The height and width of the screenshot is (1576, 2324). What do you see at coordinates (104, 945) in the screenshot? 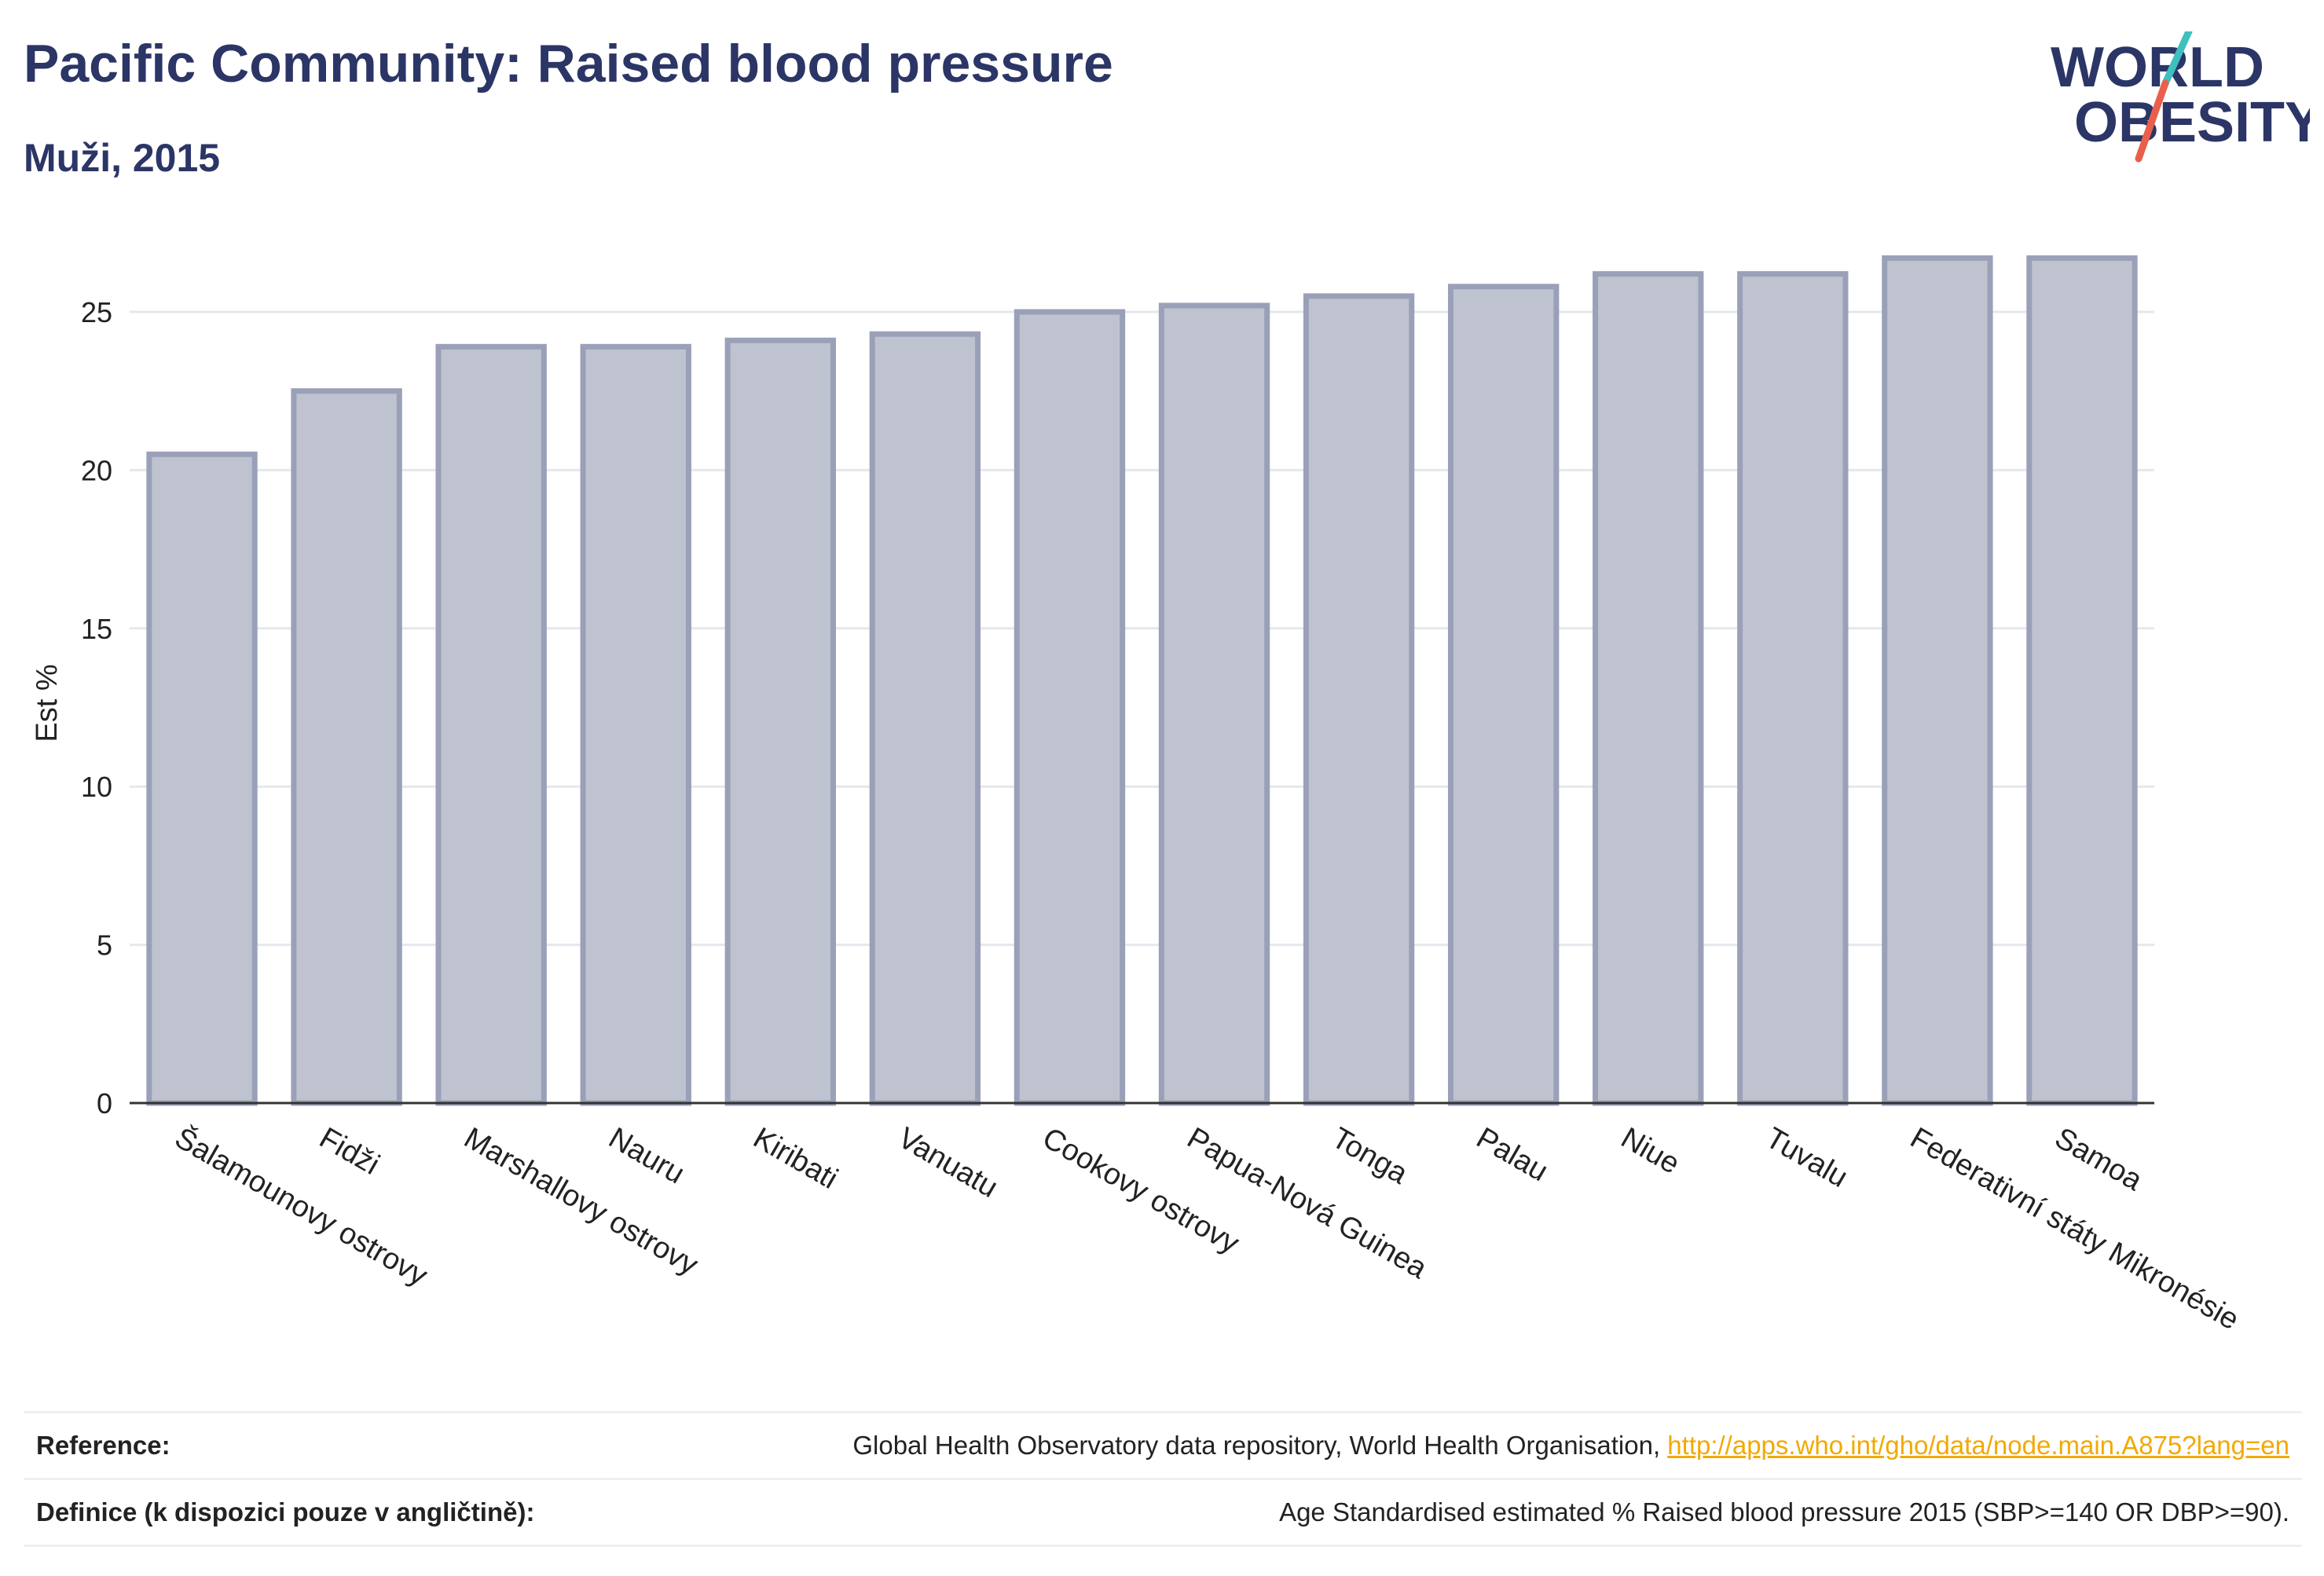
I see `y-tick-label: 5` at bounding box center [104, 945].